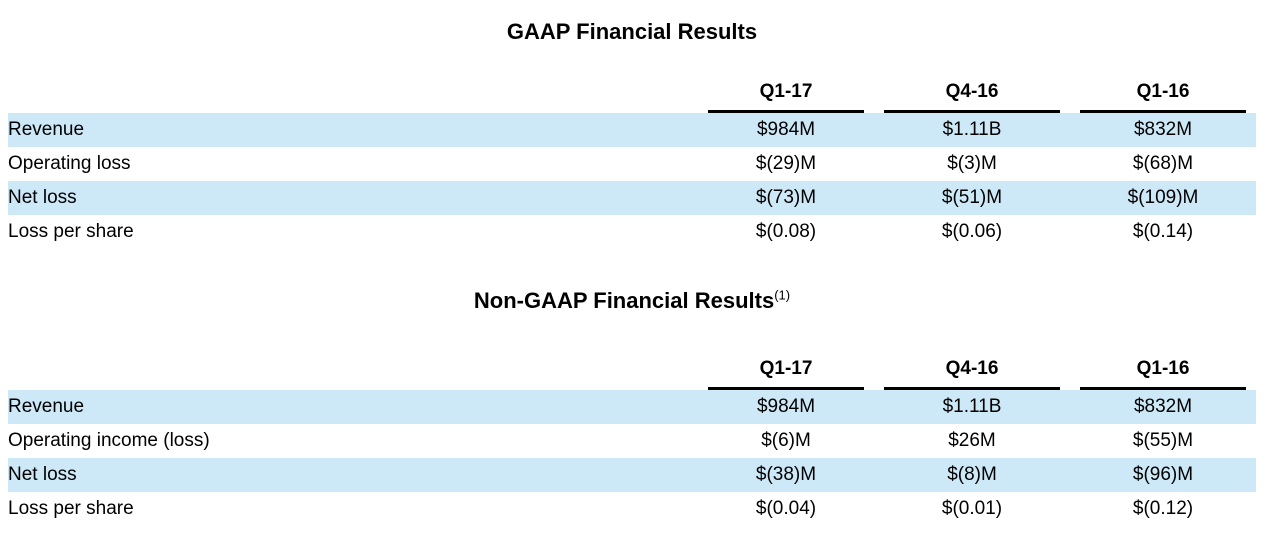 This screenshot has width=1283, height=542. Describe the element at coordinates (69, 163) in the screenshot. I see `row-label: Operating loss` at that location.